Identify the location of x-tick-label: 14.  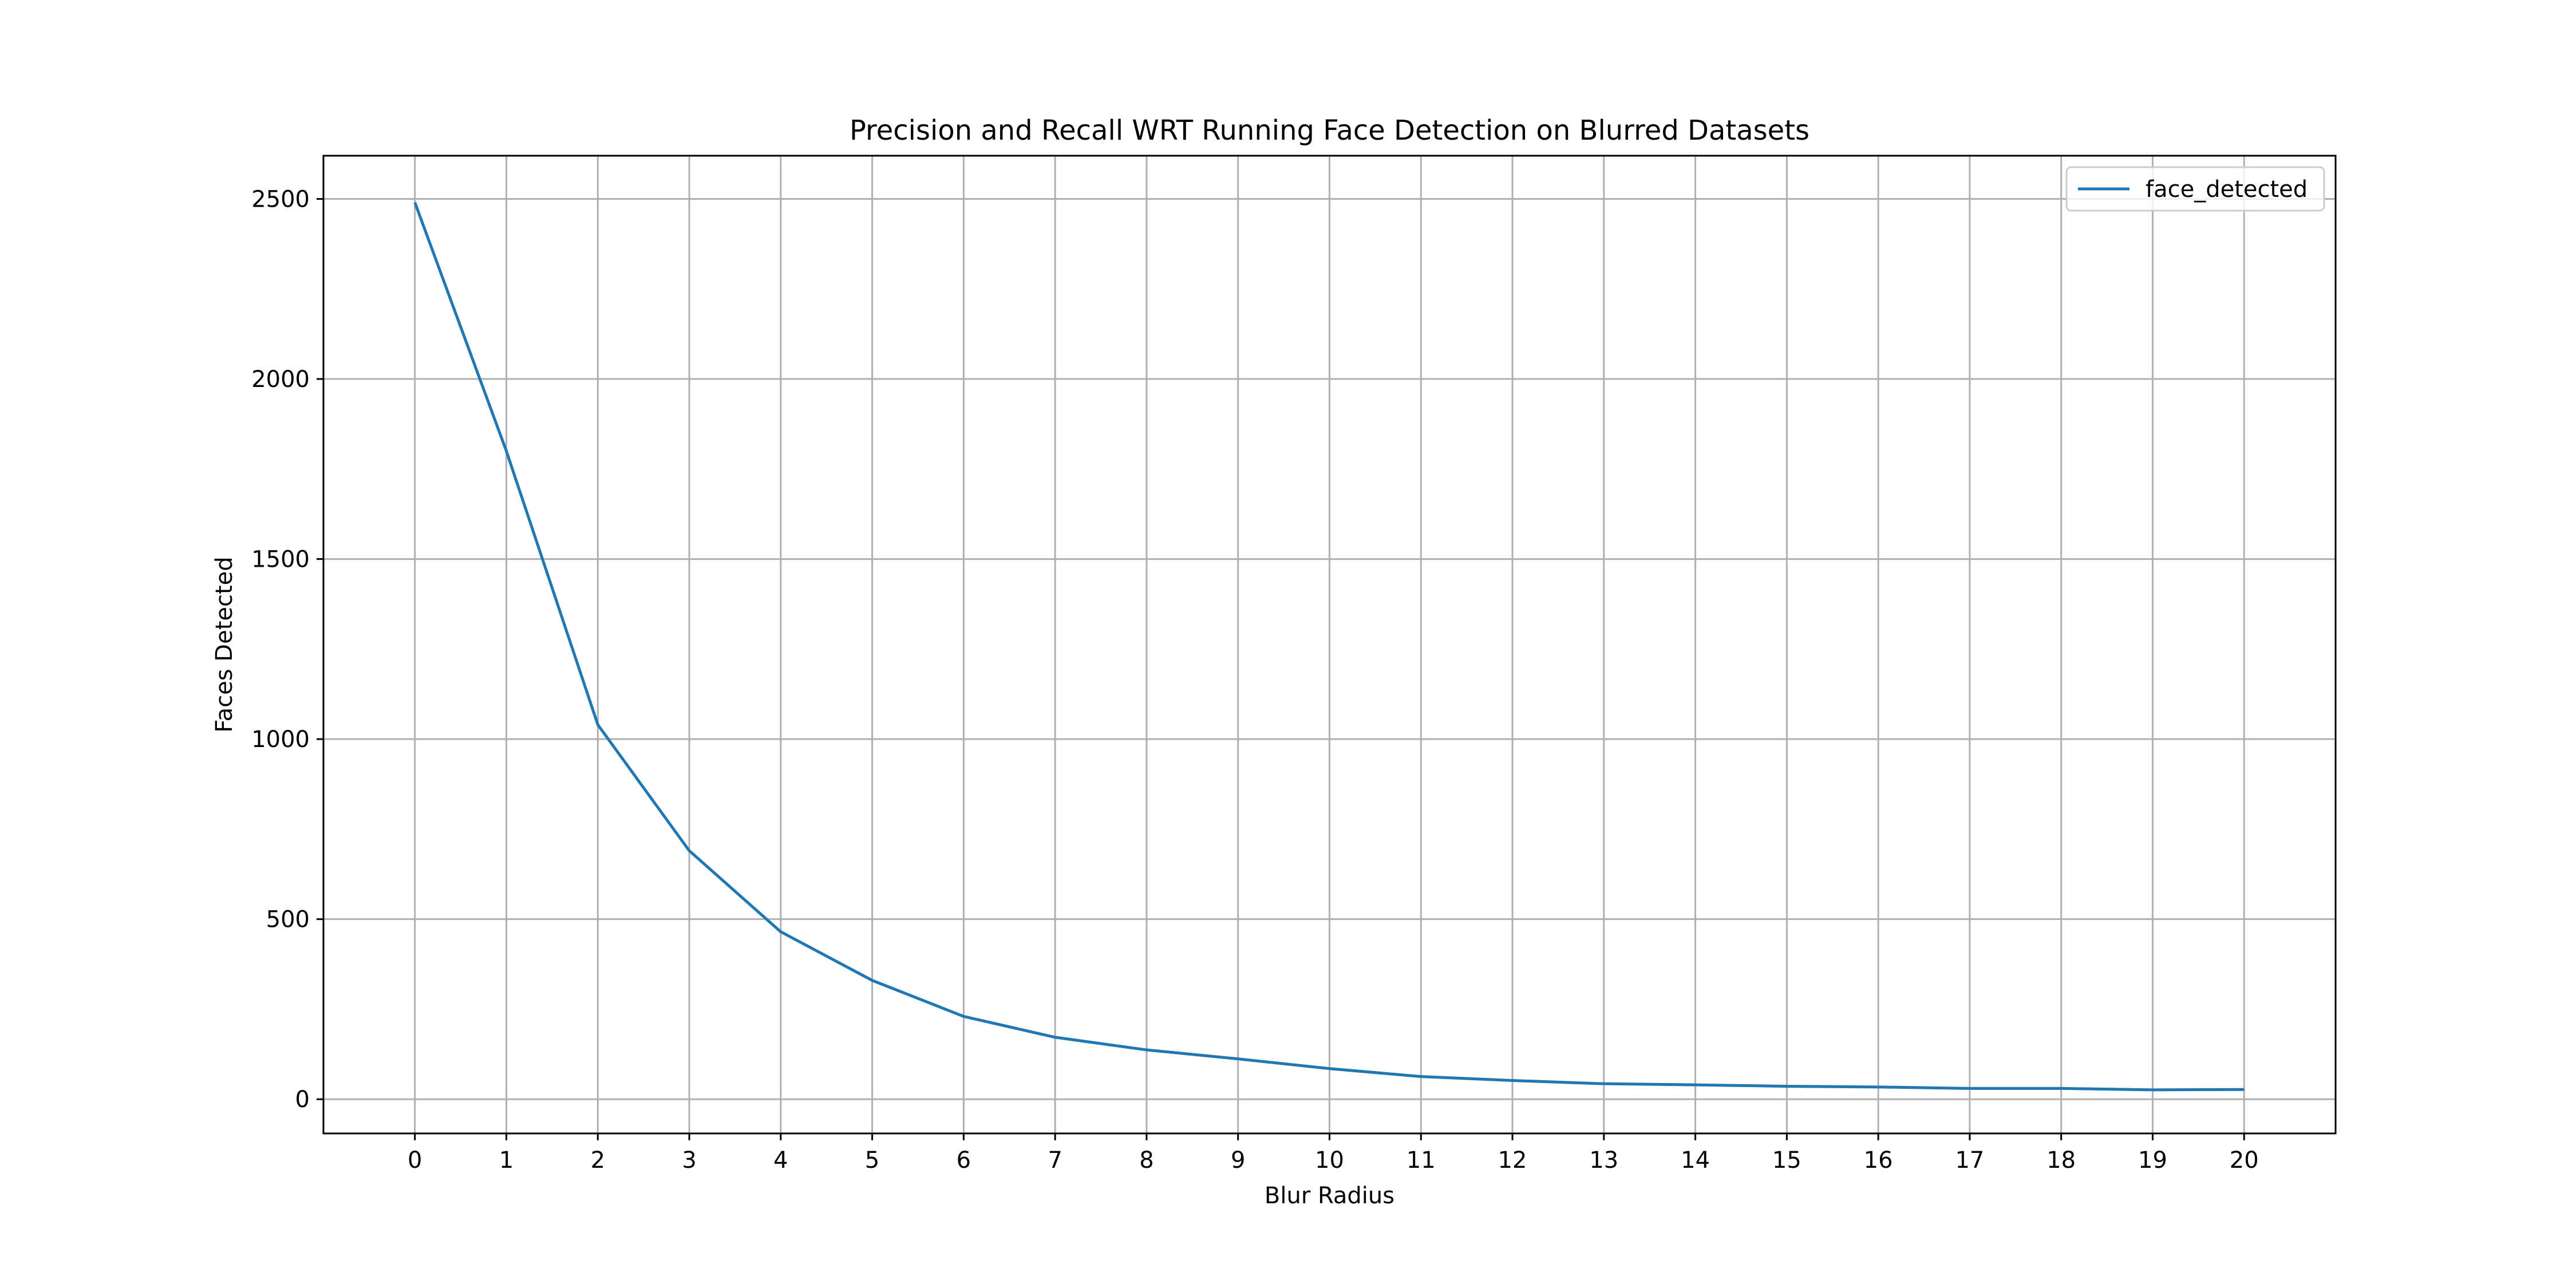
(1695, 1160).